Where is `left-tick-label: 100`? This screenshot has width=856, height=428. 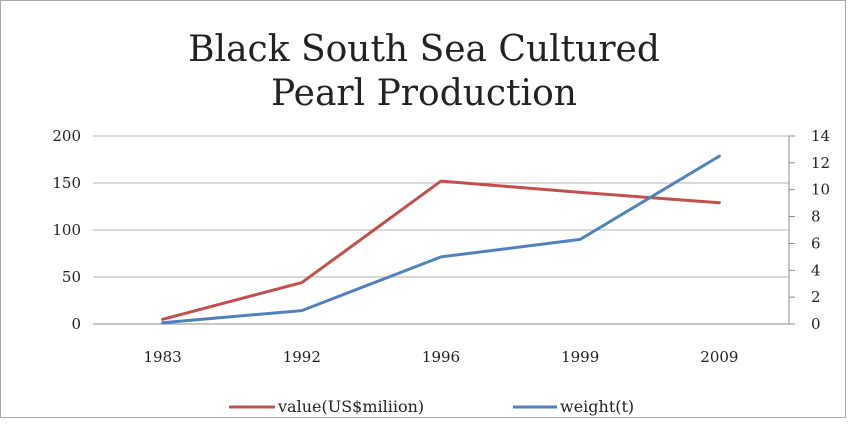 left-tick-label: 100 is located at coordinates (66, 230).